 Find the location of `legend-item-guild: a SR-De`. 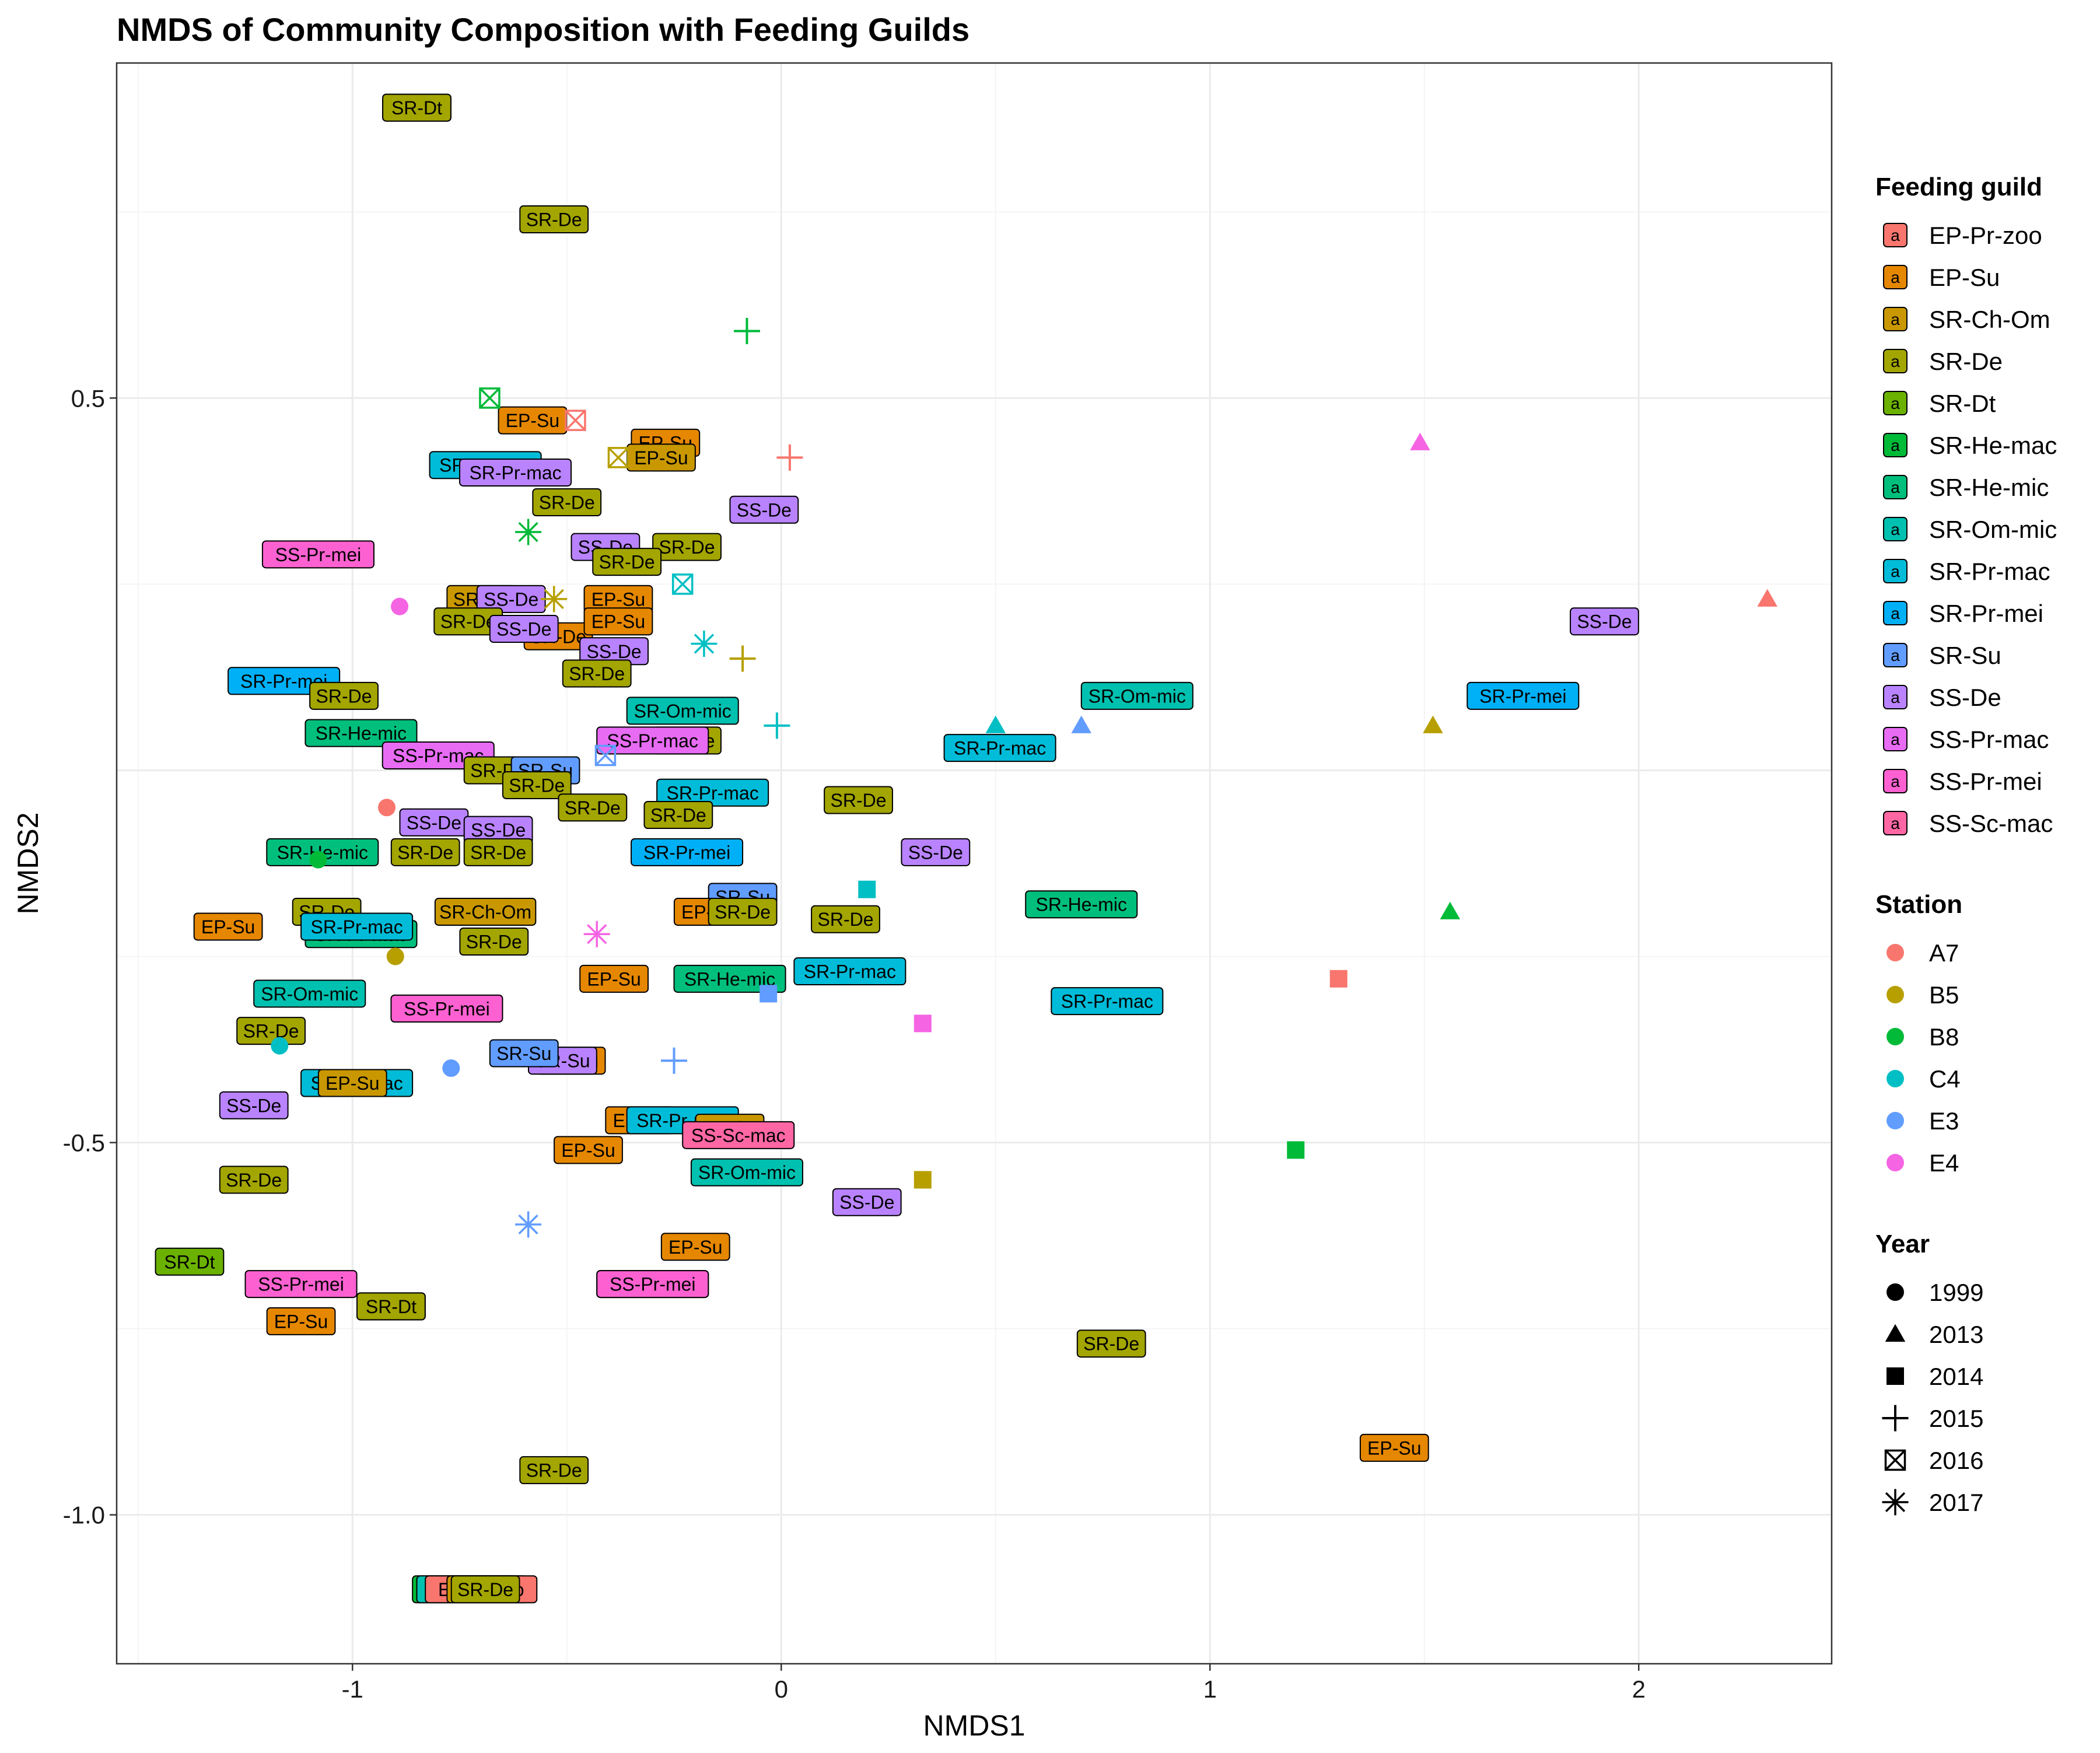

legend-item-guild: a SR-De is located at coordinates (1943, 361).